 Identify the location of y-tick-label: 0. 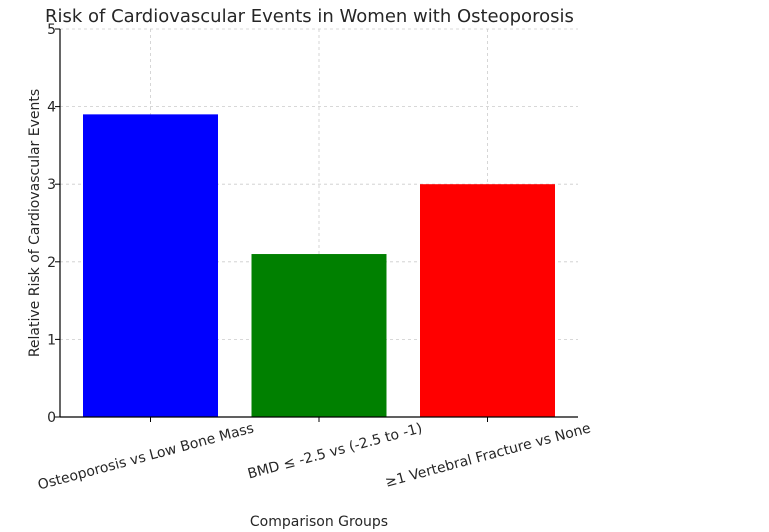
(51, 418).